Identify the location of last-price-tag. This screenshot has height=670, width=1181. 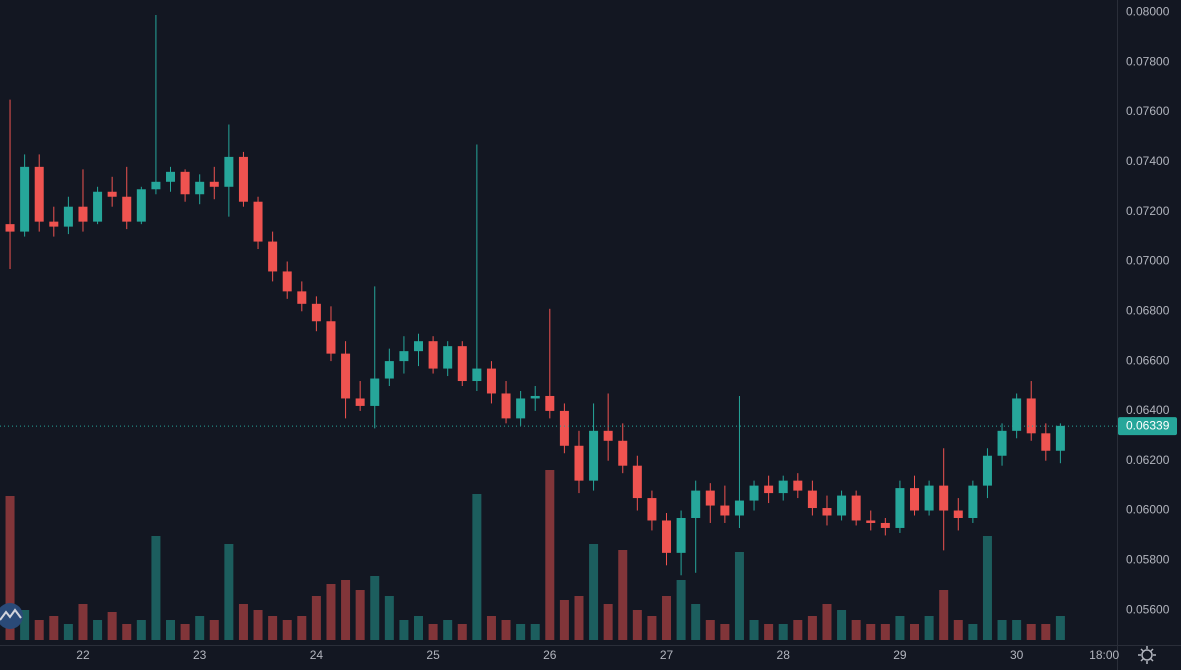
(1147, 426).